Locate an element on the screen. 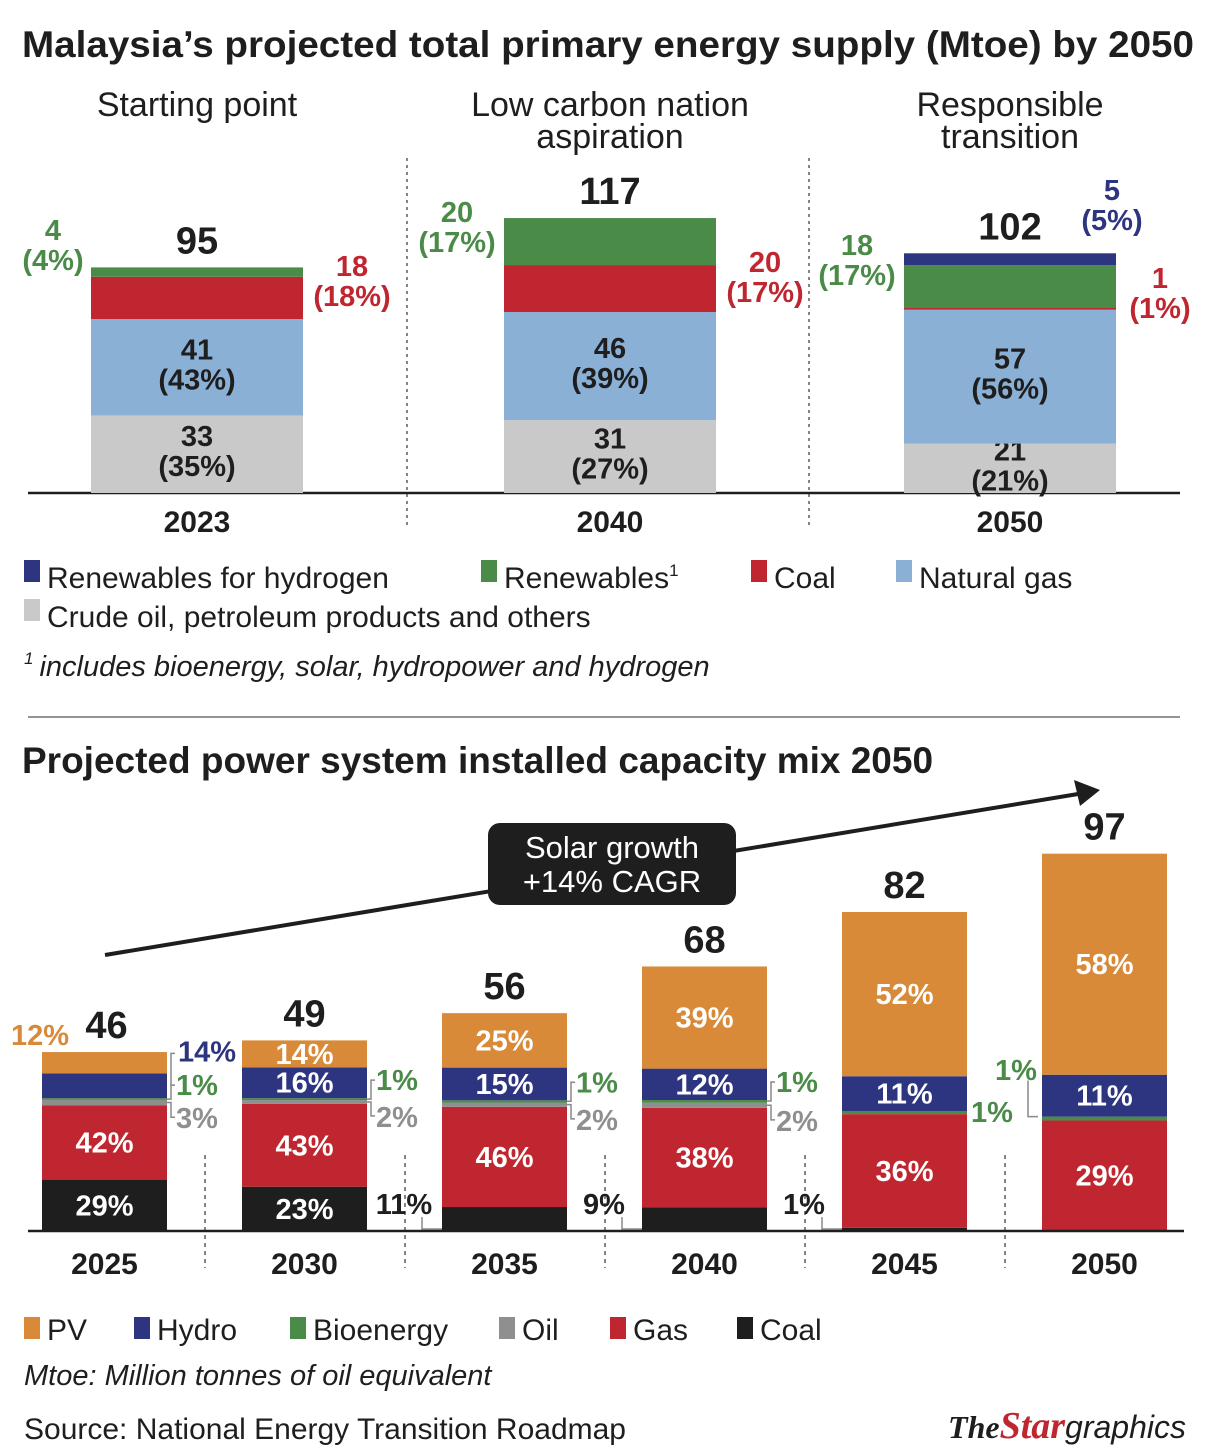  legend-item: Renewables for hydrogen is located at coordinates (206, 577).